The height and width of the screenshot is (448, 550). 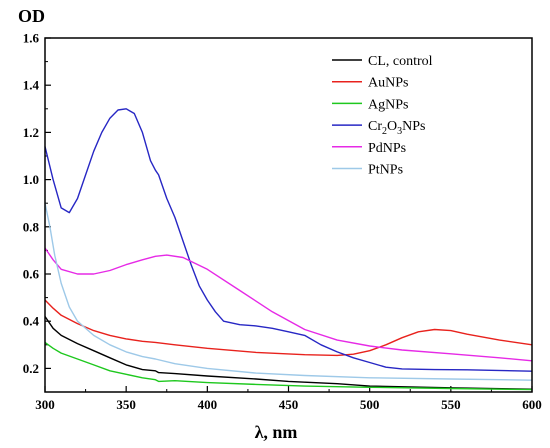 I want to click on y-tick-label: 1.4, so click(x=31, y=85).